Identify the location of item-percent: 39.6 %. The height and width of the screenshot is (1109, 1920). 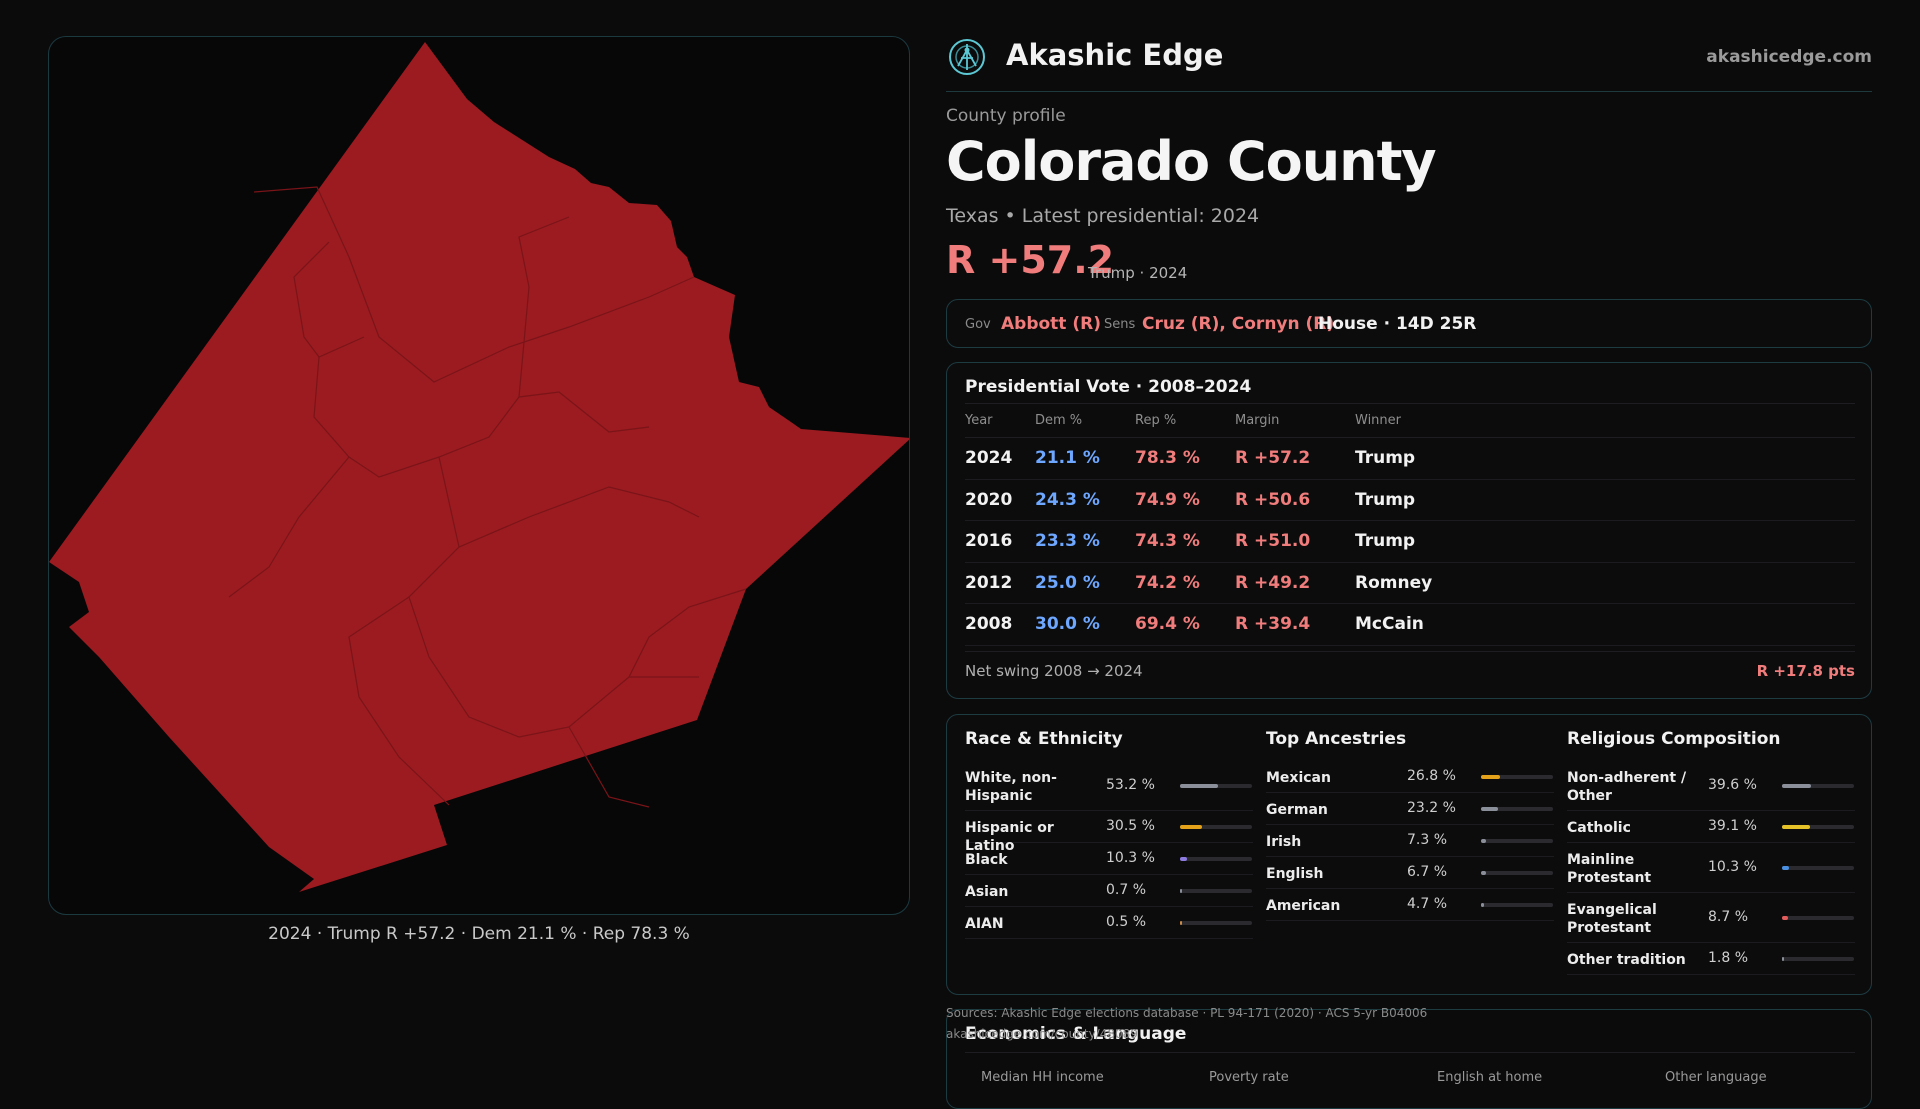
(1732, 785).